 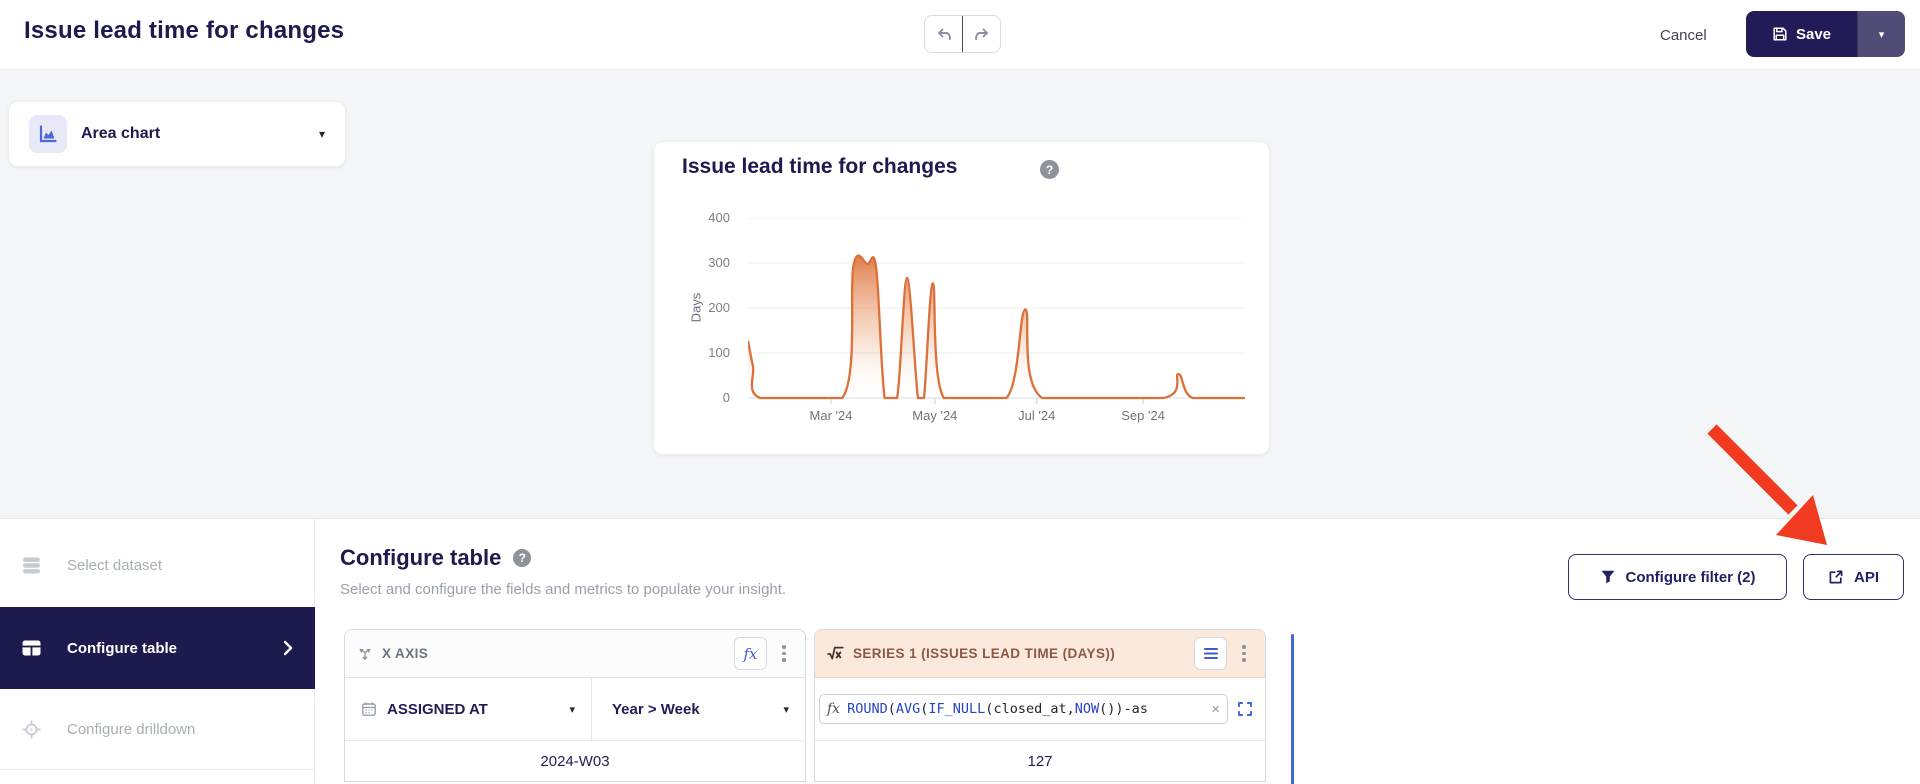 I want to click on y-tick-label: 0, so click(x=726, y=397).